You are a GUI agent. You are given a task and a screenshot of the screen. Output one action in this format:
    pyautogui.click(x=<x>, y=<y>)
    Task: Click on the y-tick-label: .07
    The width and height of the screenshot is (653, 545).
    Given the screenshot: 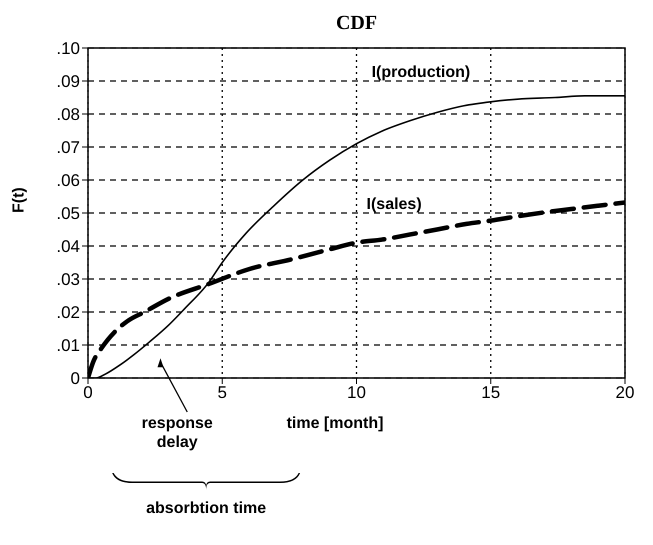 What is the action you would take?
    pyautogui.click(x=68, y=148)
    